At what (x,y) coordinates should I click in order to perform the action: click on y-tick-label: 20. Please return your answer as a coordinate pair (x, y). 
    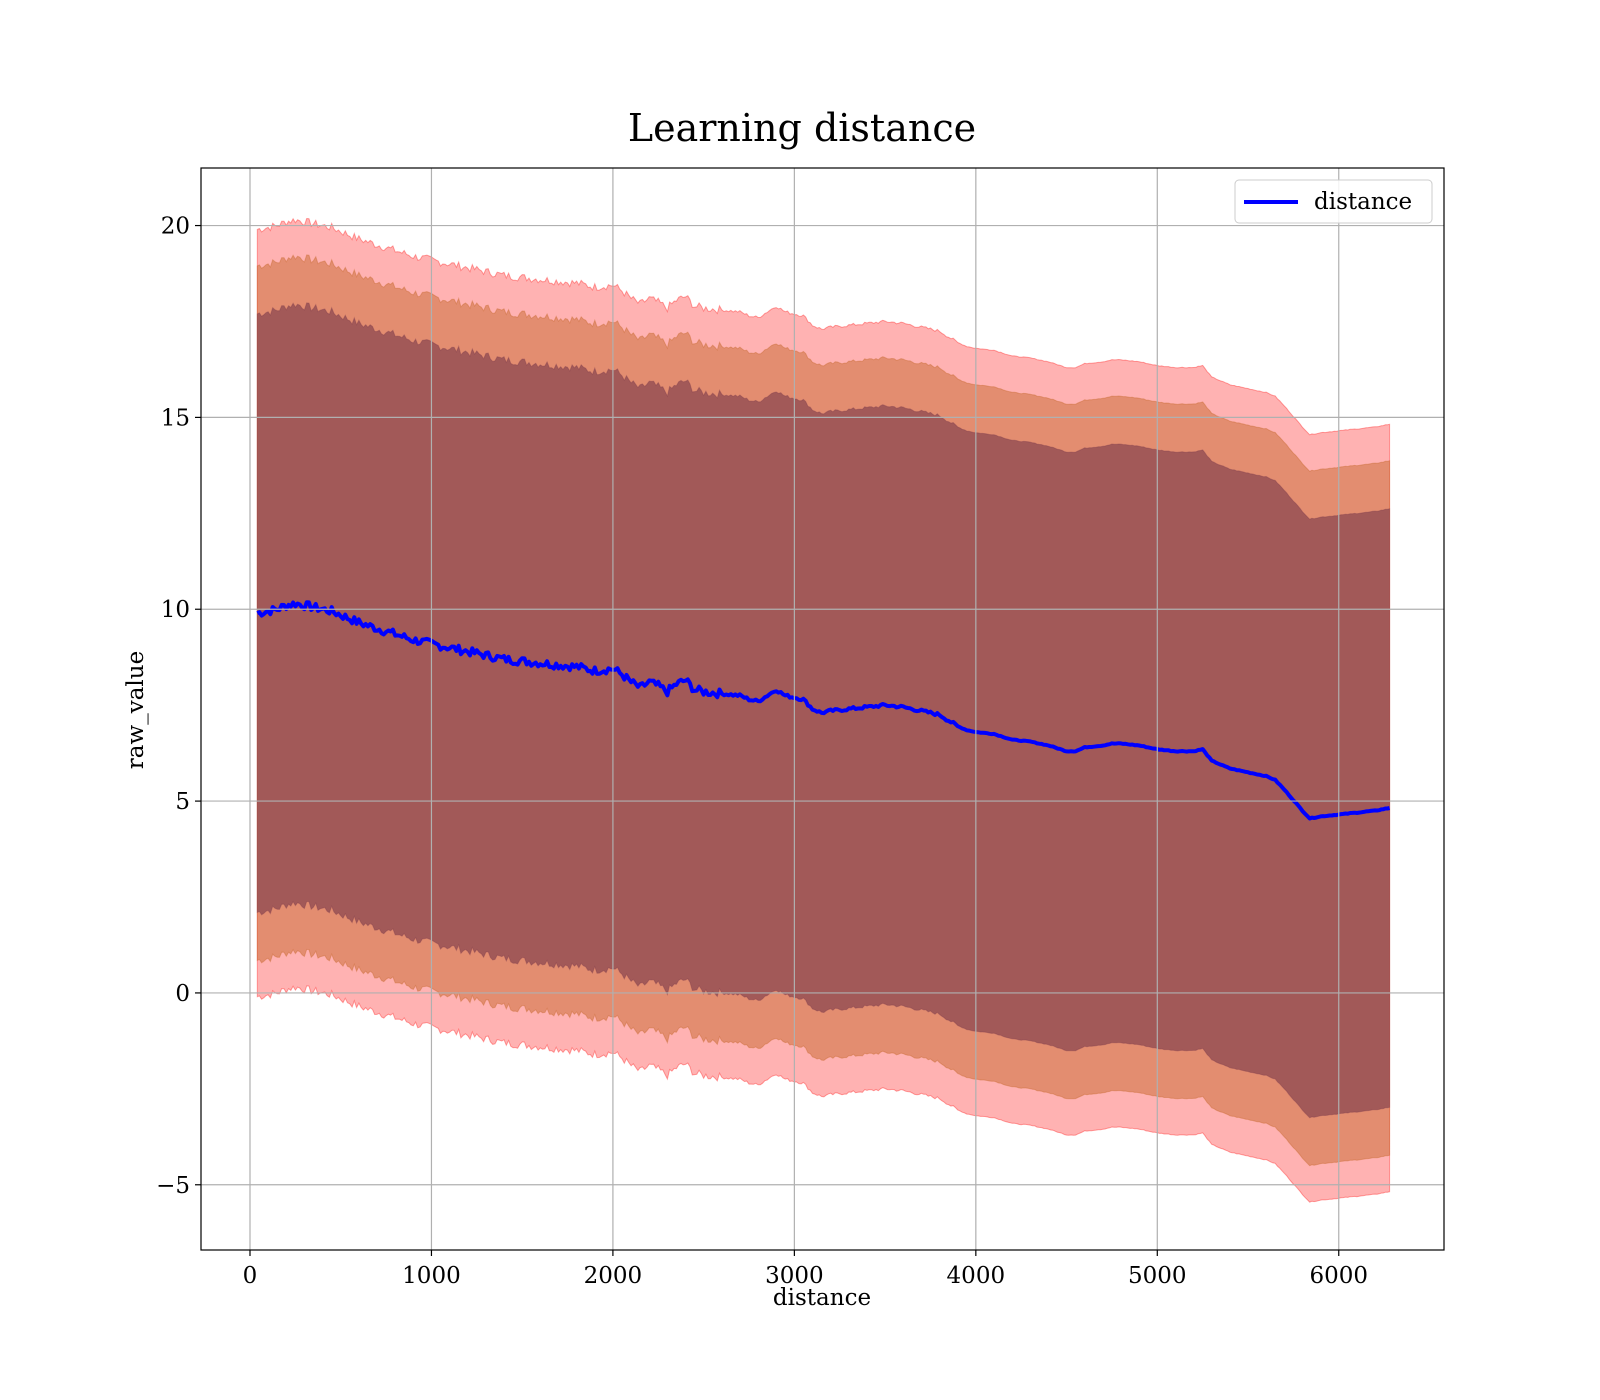
    Looking at the image, I should click on (175, 227).